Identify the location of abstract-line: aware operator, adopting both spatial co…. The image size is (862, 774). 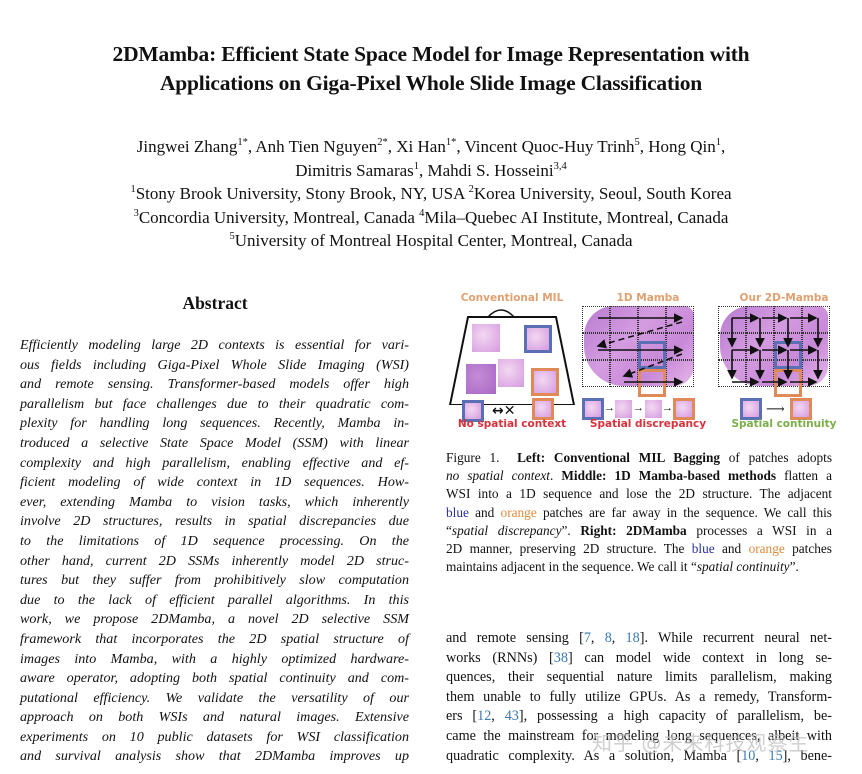
(214, 678).